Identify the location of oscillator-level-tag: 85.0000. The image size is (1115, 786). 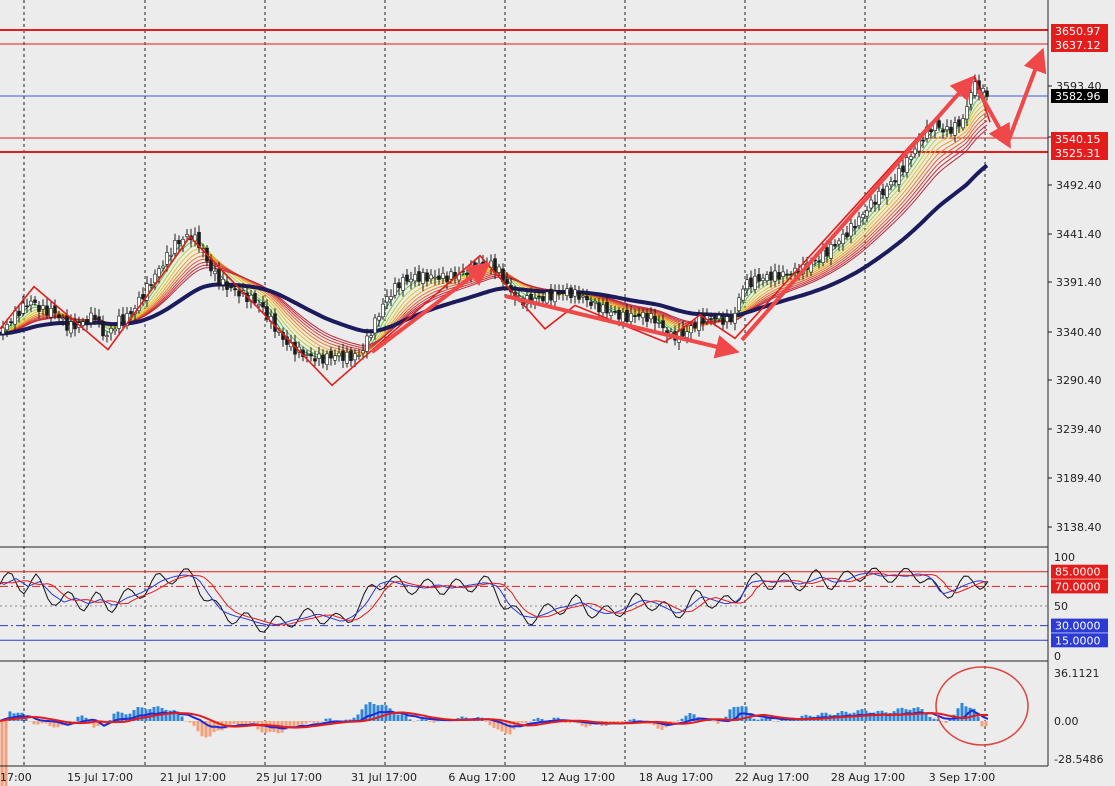
(1078, 572).